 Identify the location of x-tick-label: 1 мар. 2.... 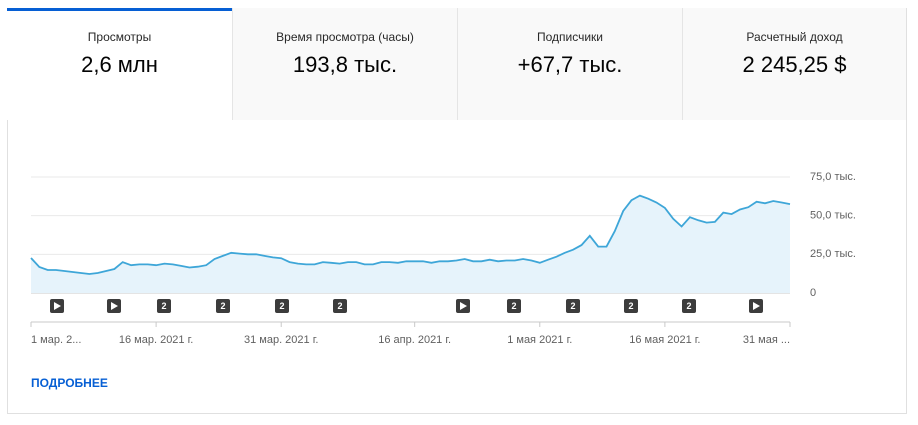
(56, 340).